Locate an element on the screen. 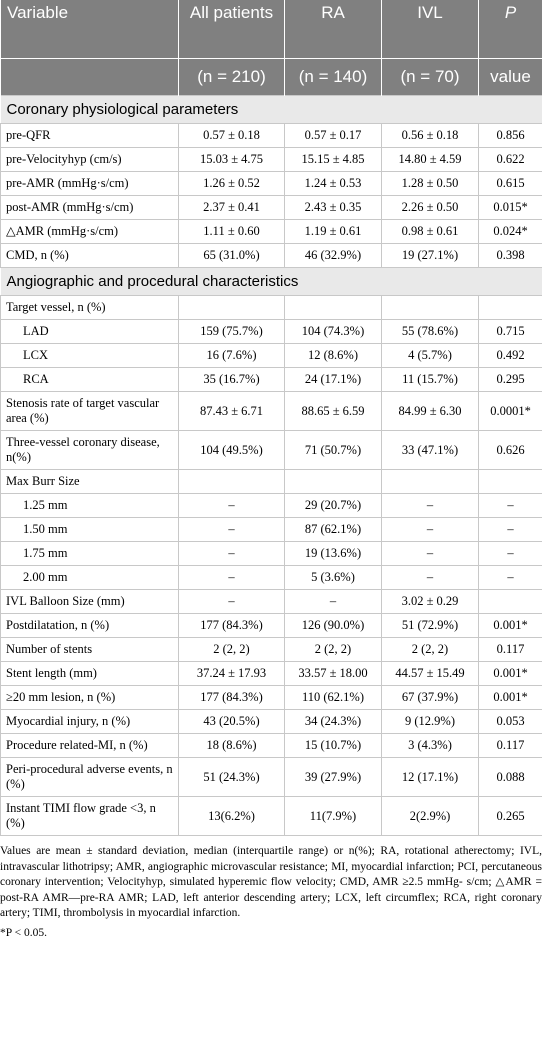 The width and height of the screenshot is (542, 1061). table-cell: 51 (72.9%) is located at coordinates (430, 625).